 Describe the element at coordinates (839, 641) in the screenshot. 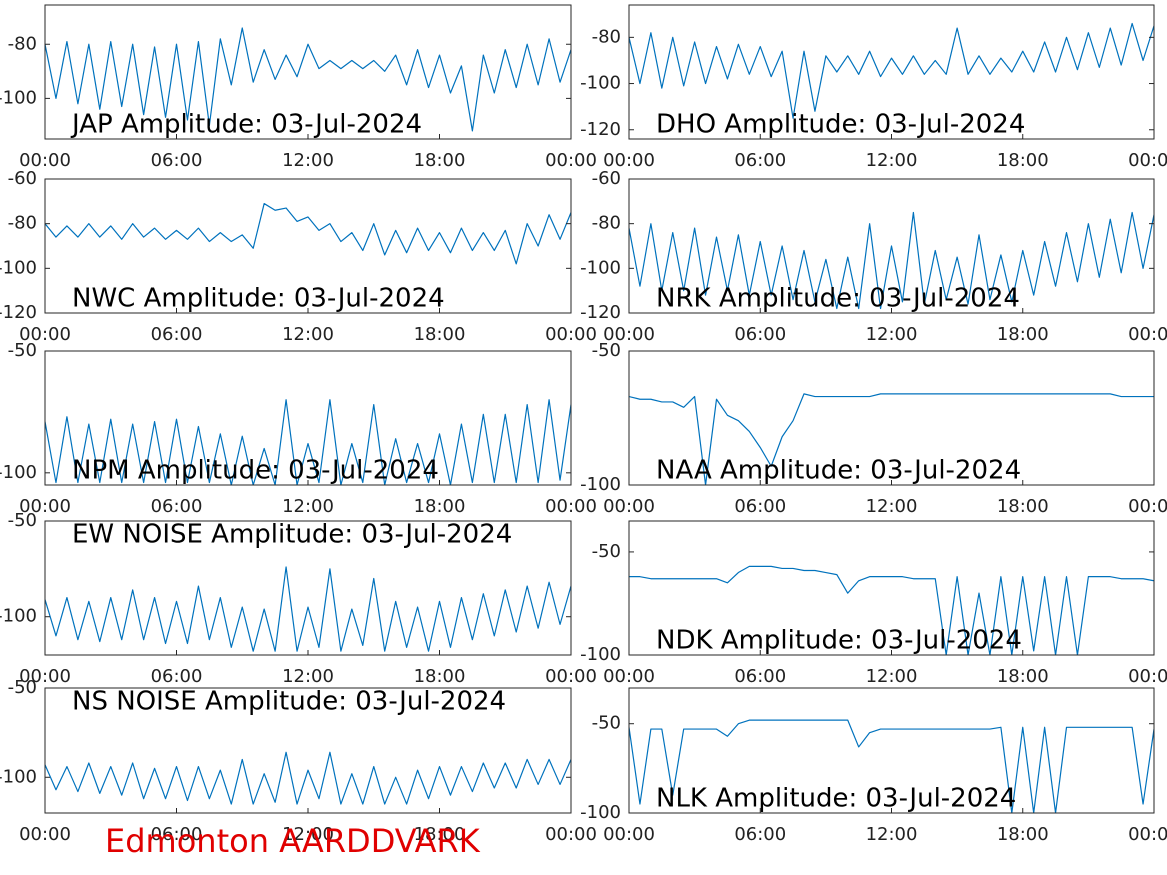

I see `panel-title: NDK Amplitude: 03-Jul-2024` at that location.